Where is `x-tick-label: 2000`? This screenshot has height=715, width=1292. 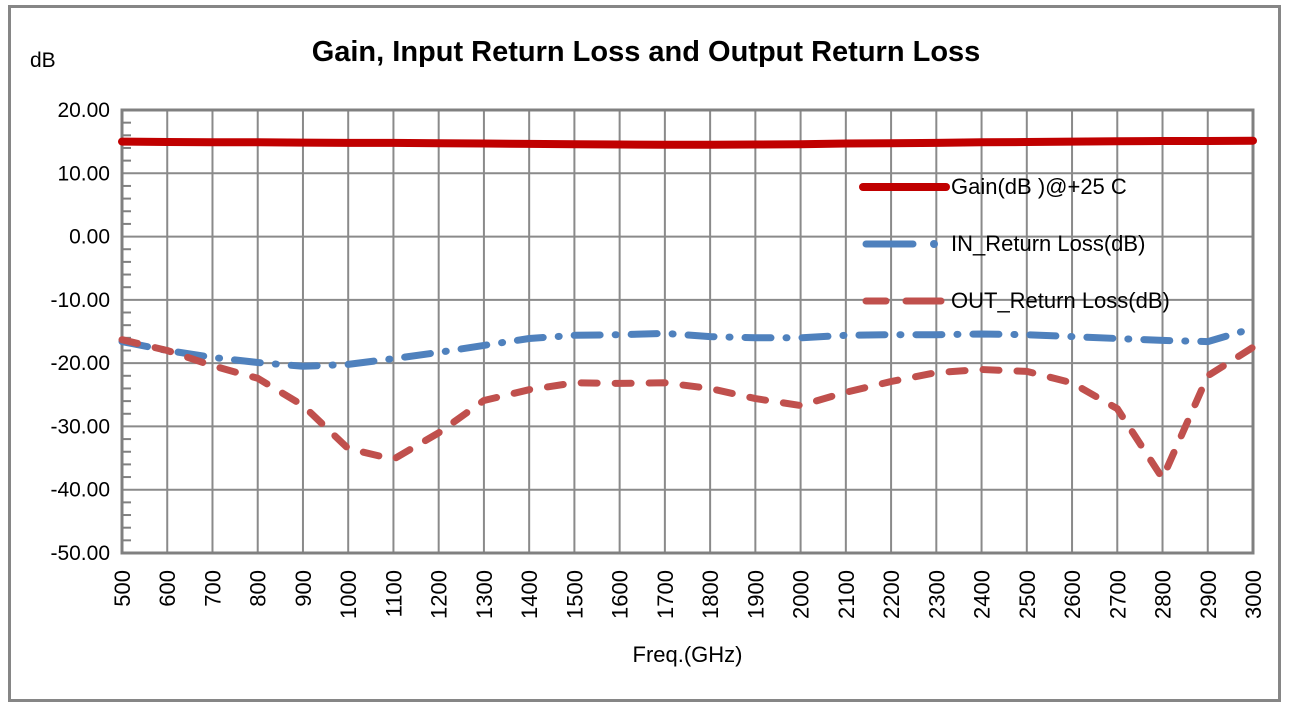
x-tick-label: 2000 is located at coordinates (801, 594).